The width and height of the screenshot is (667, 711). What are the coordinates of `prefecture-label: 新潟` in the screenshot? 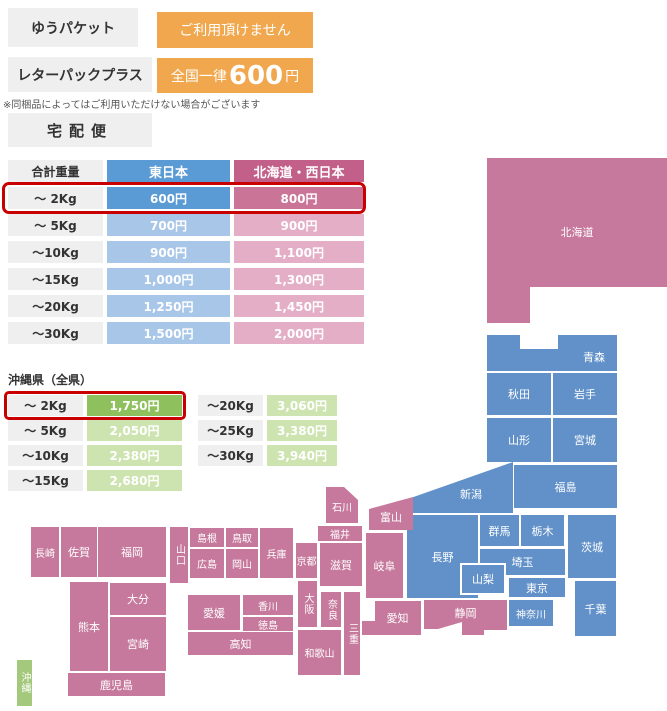 It's located at (471, 494).